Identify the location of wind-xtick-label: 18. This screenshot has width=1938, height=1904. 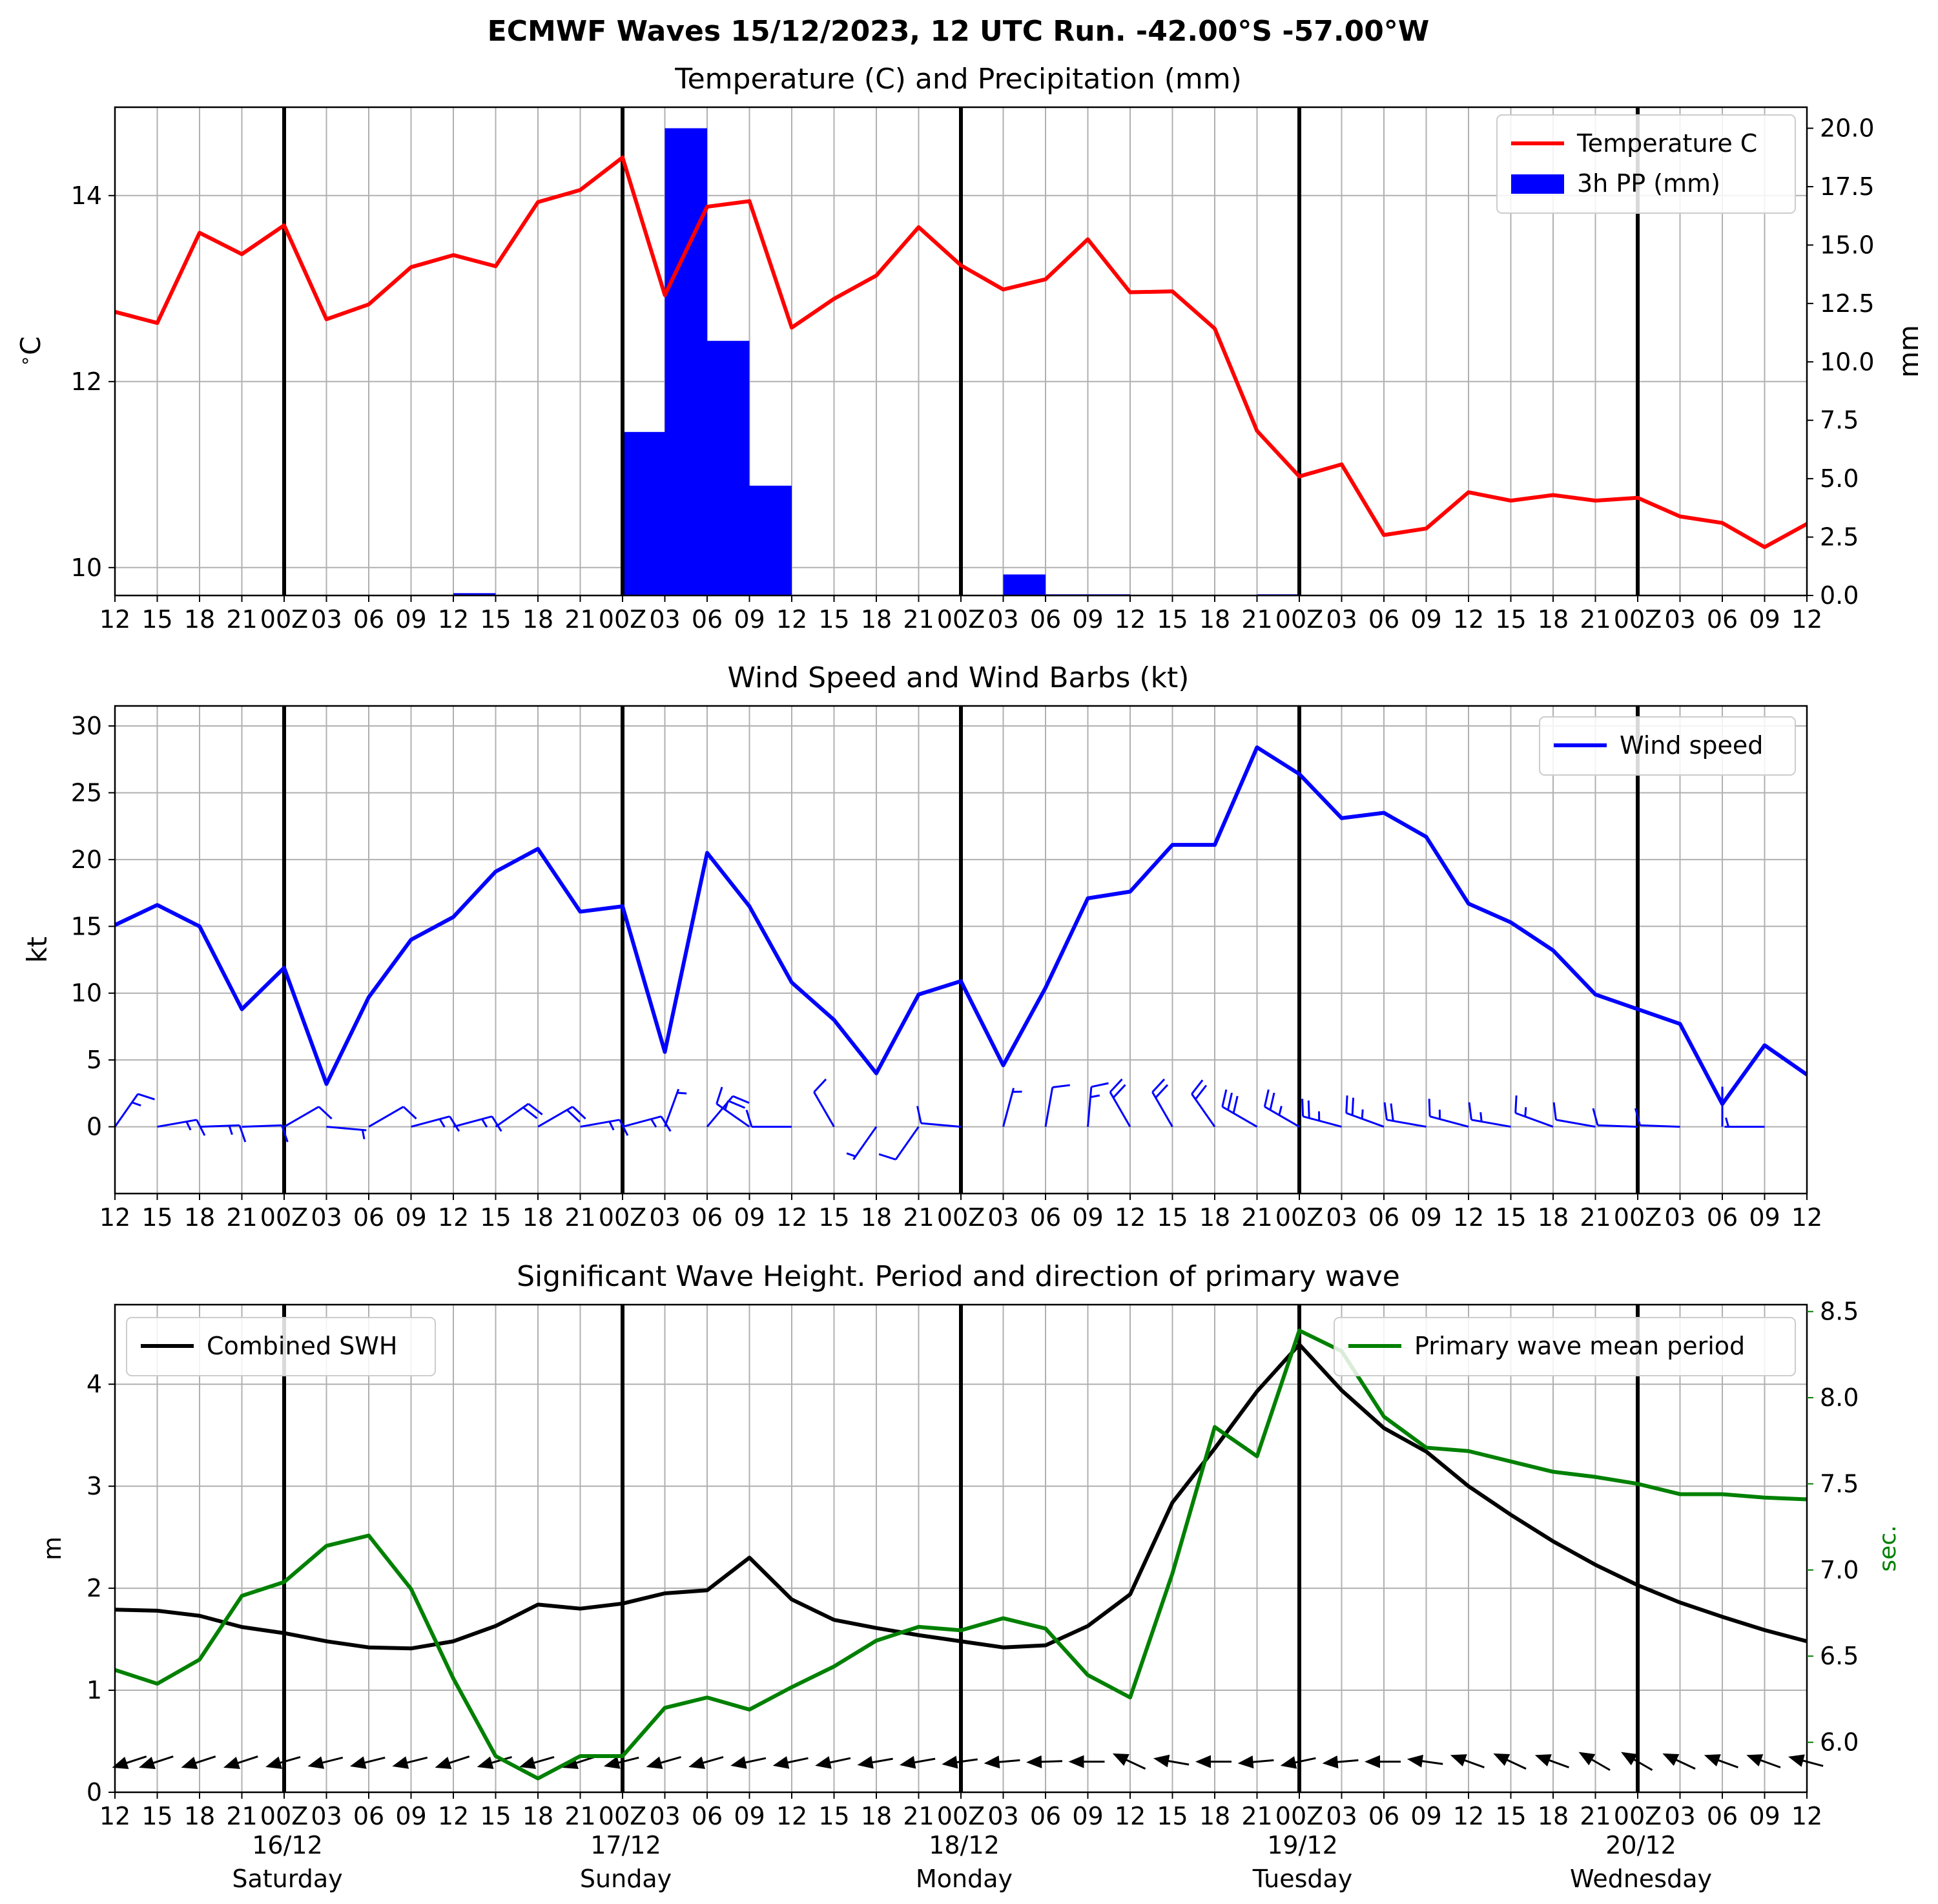
(200, 1217).